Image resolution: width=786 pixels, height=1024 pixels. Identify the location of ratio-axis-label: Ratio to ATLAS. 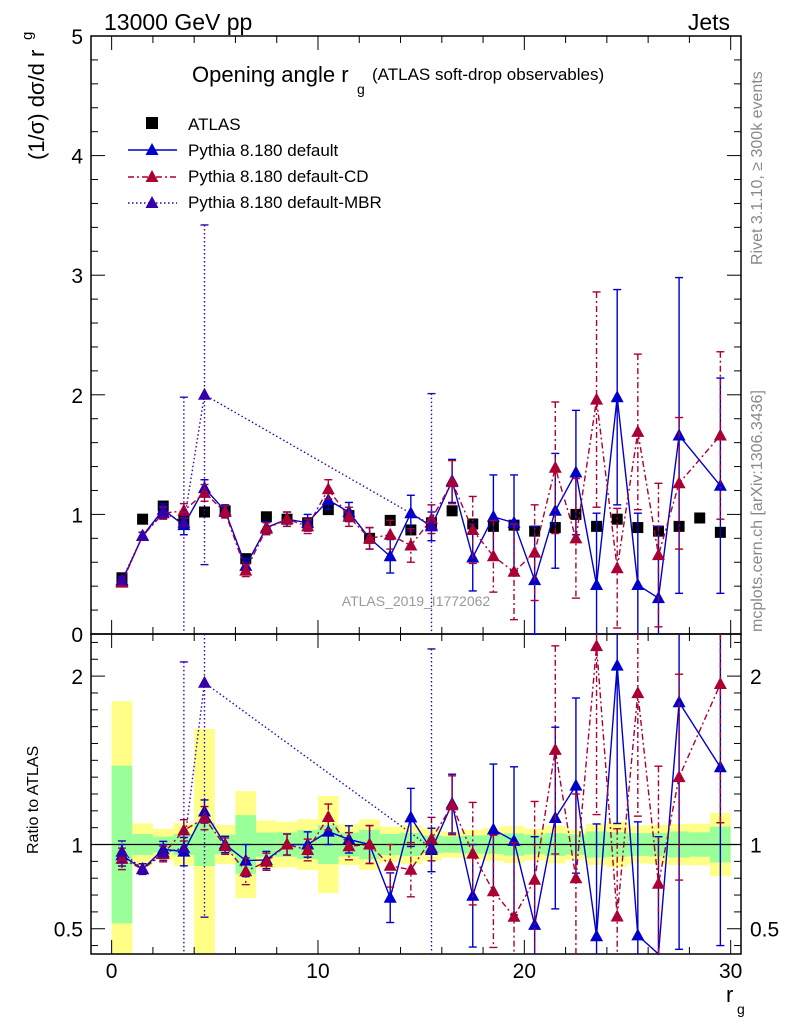
(33, 800).